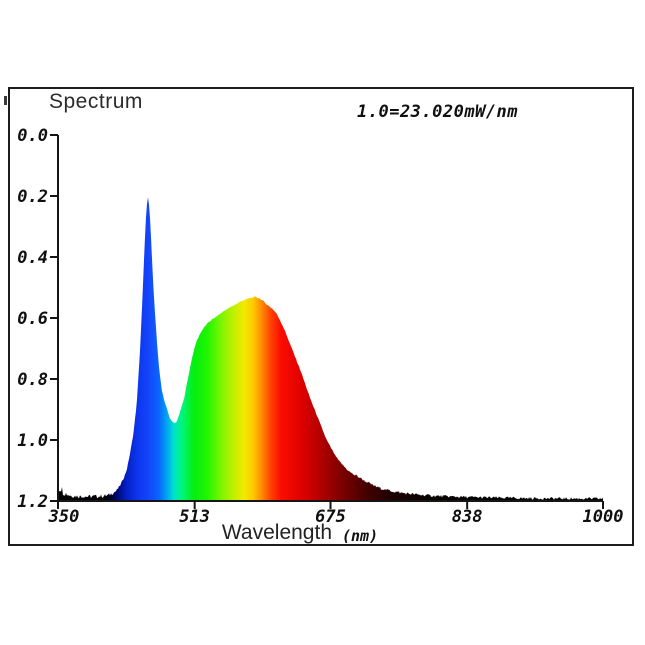  I want to click on x-tick-label: 350, so click(64, 517).